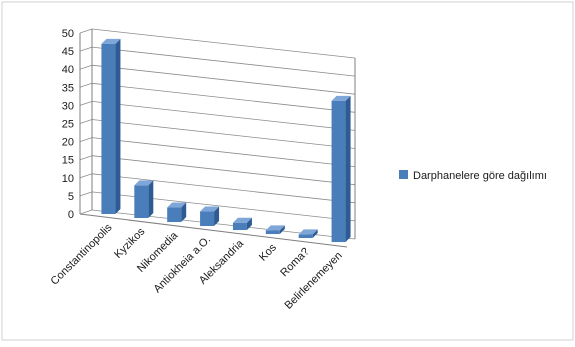 This screenshot has height=347, width=575. I want to click on legend: Darphanelere göre dağılımı, so click(473, 176).